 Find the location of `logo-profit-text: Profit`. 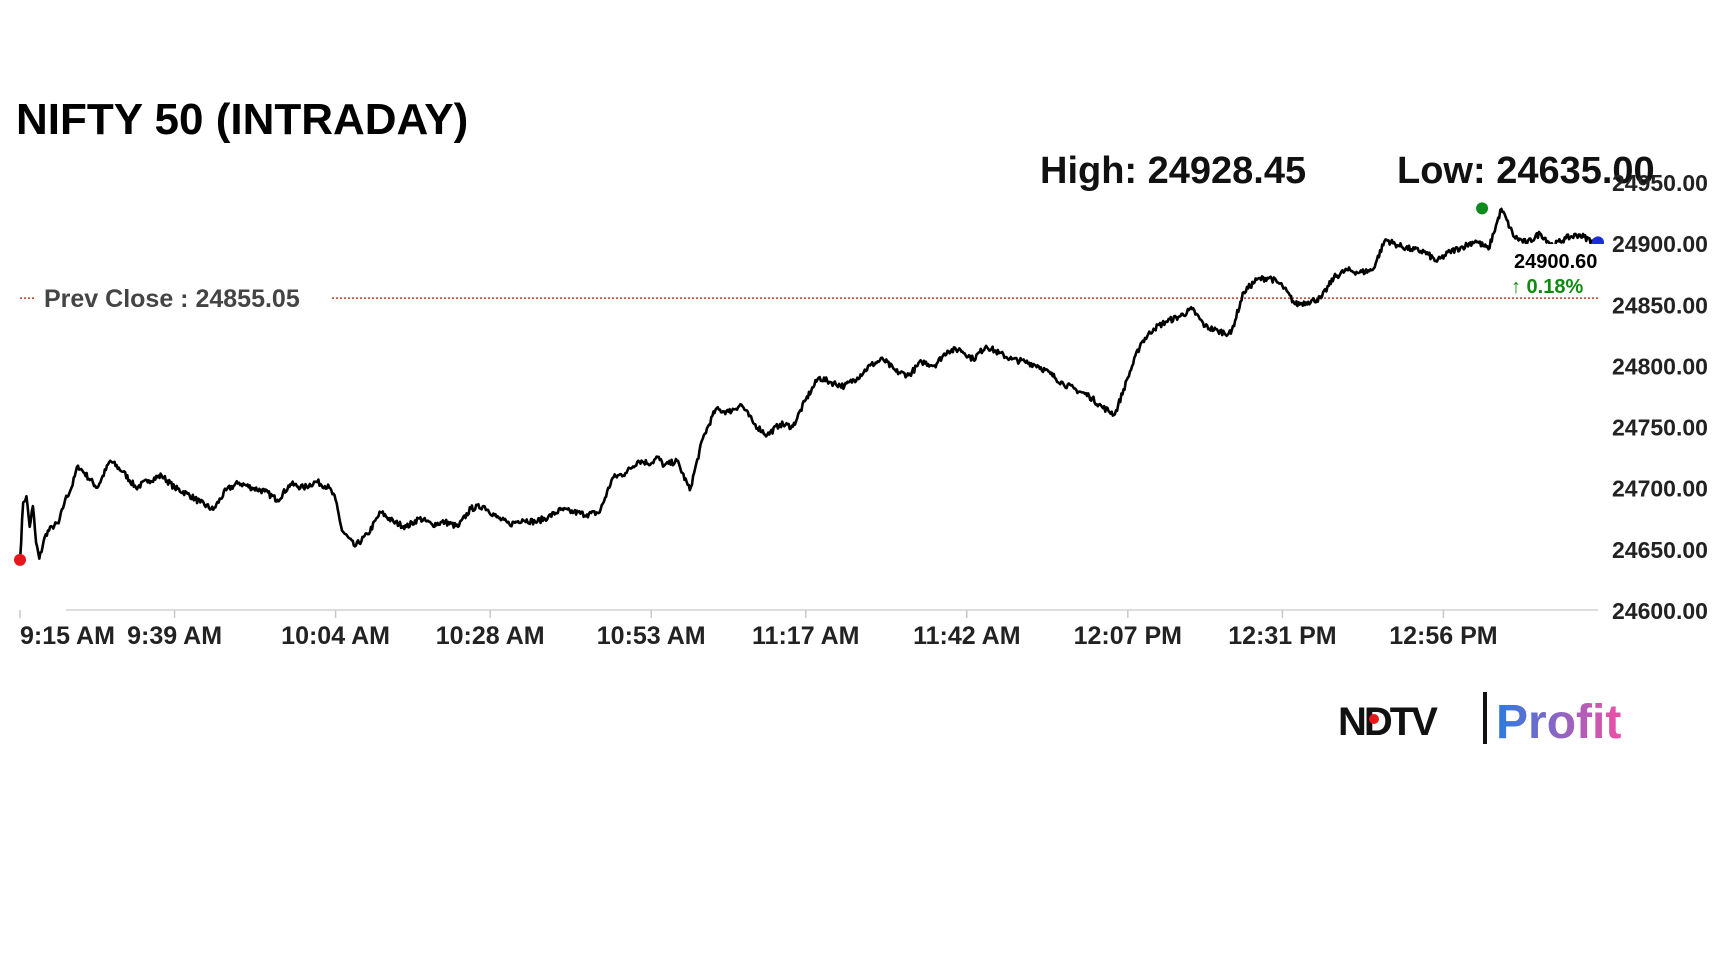

logo-profit-text: Profit is located at coordinates (1558, 722).